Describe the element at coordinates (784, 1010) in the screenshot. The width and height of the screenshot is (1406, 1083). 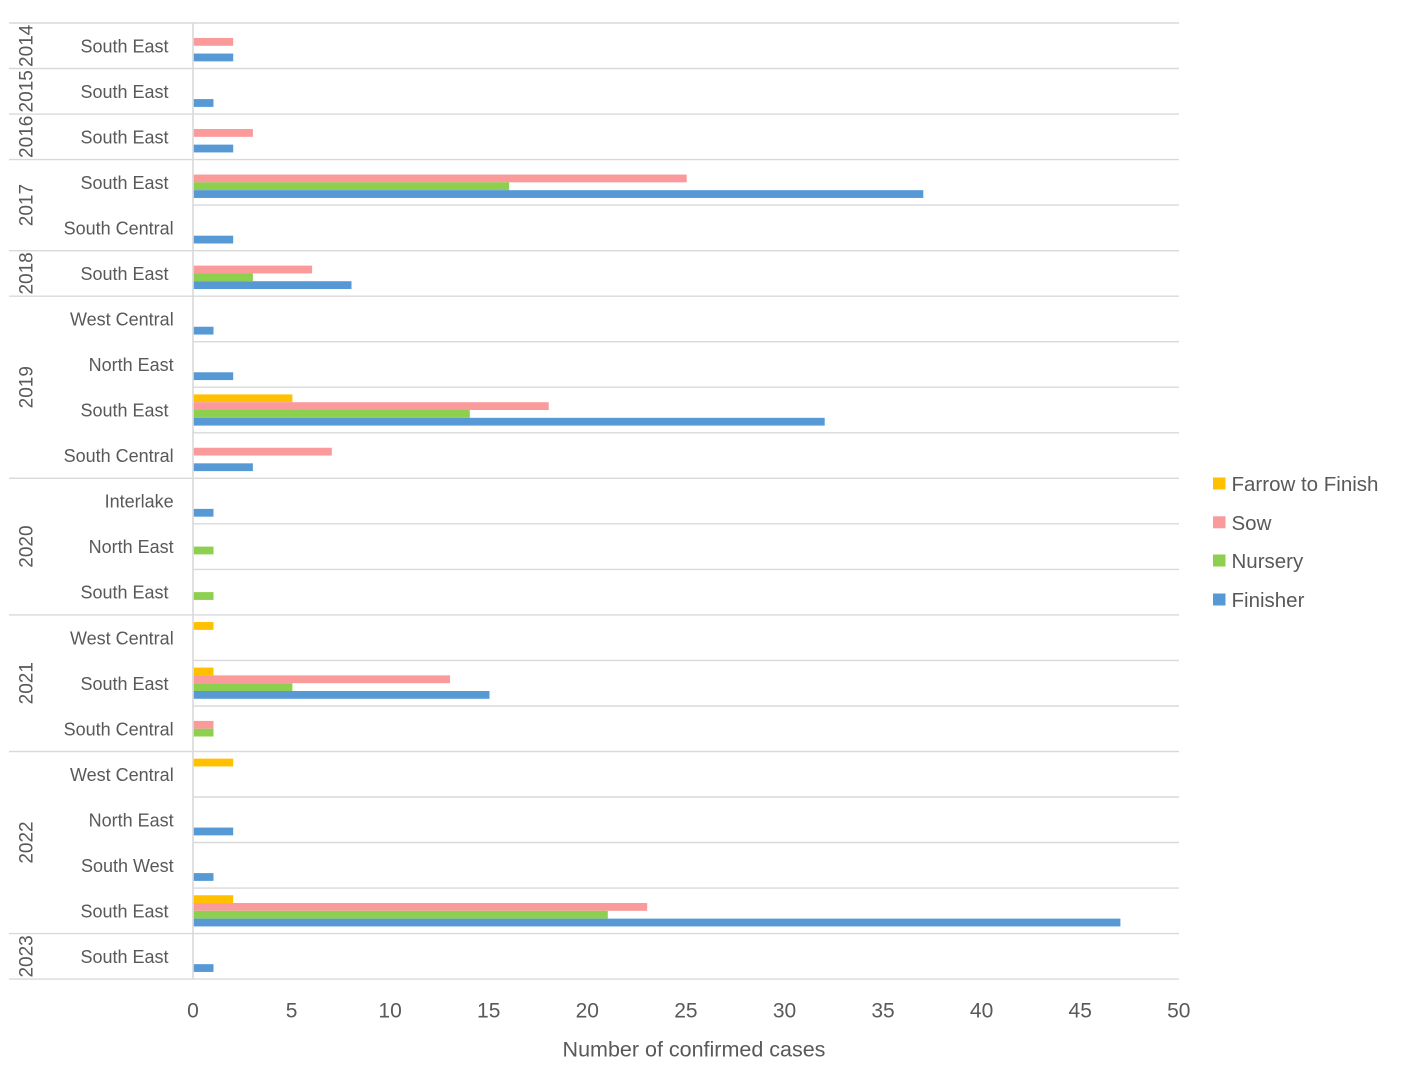
I see `svg-text: 30` at that location.